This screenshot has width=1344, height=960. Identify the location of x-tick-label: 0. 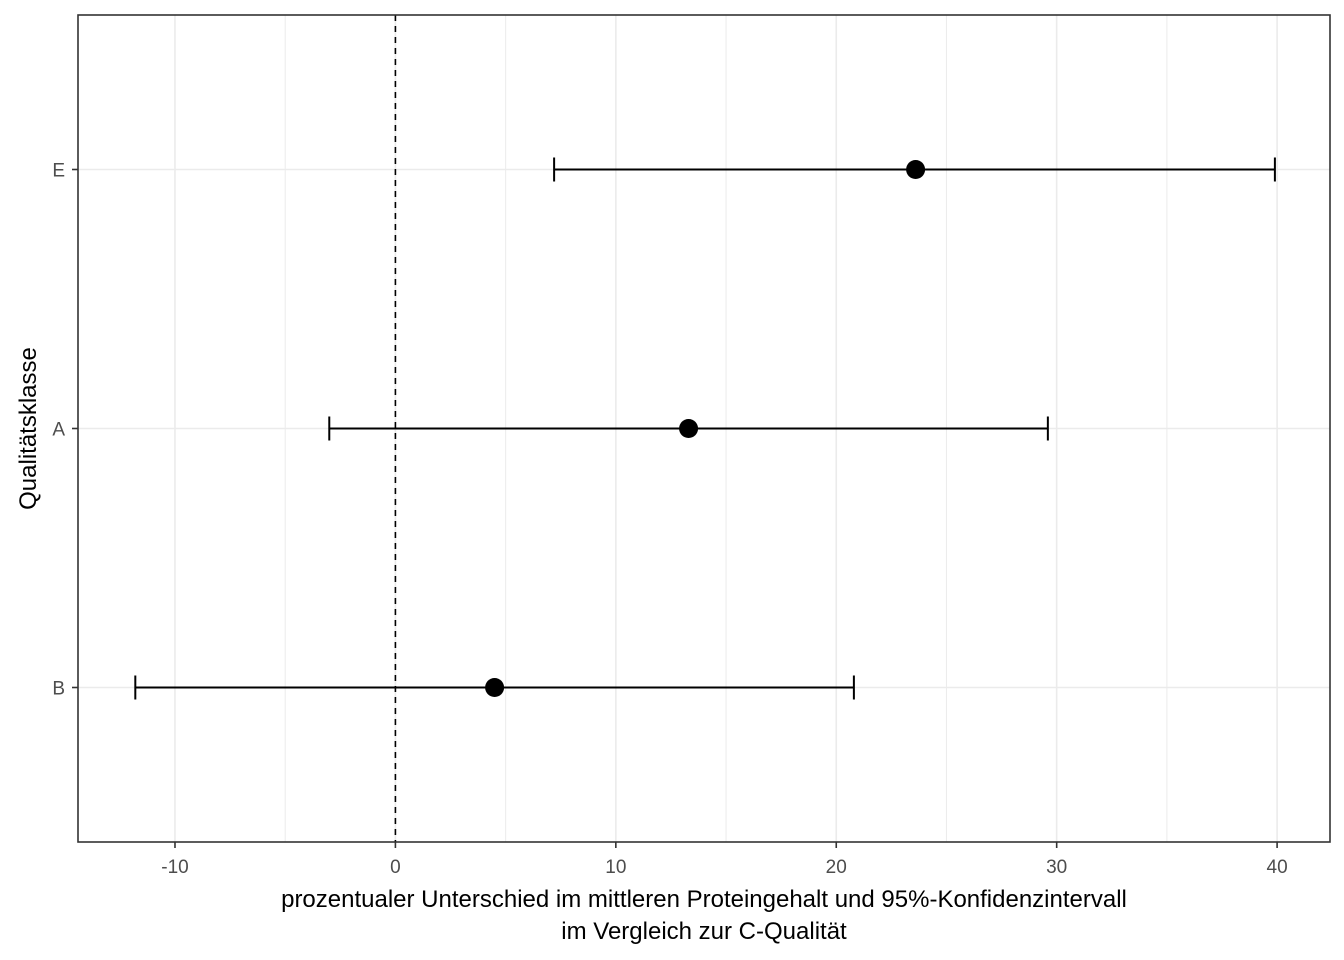
(395, 867).